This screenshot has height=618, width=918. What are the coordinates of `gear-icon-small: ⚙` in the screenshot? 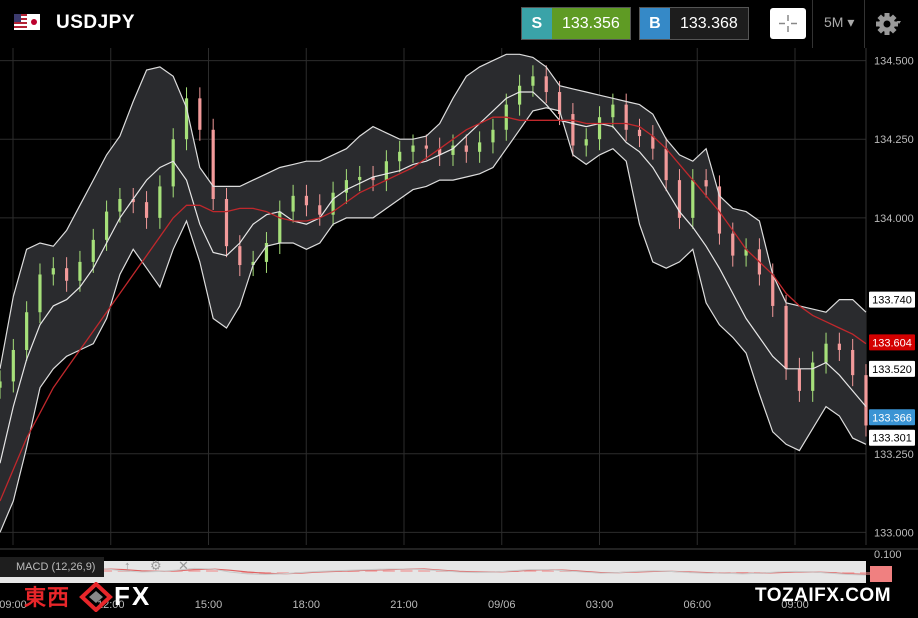 It's located at (156, 565).